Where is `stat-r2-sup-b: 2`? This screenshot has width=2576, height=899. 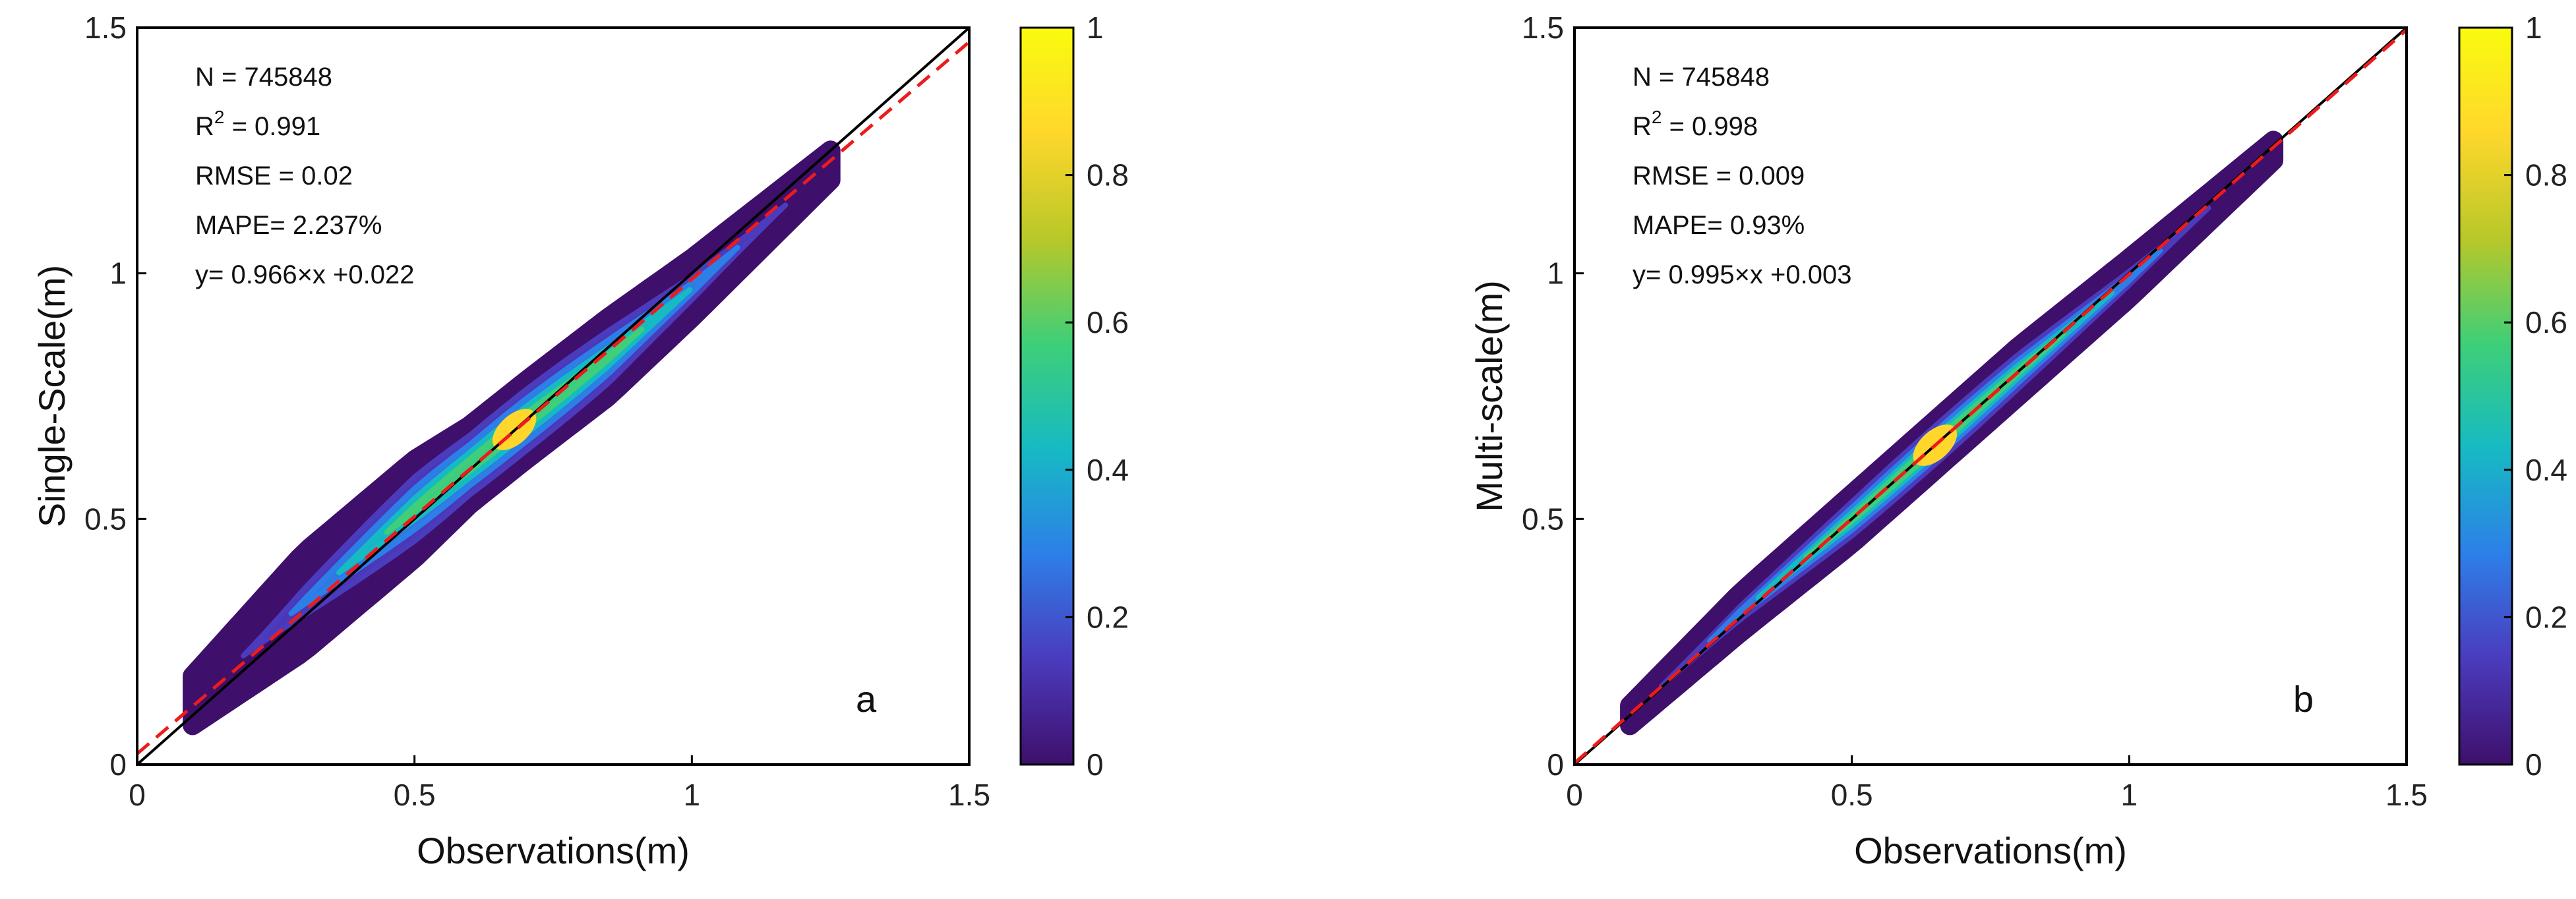
stat-r2-sup-b: 2 is located at coordinates (1657, 117).